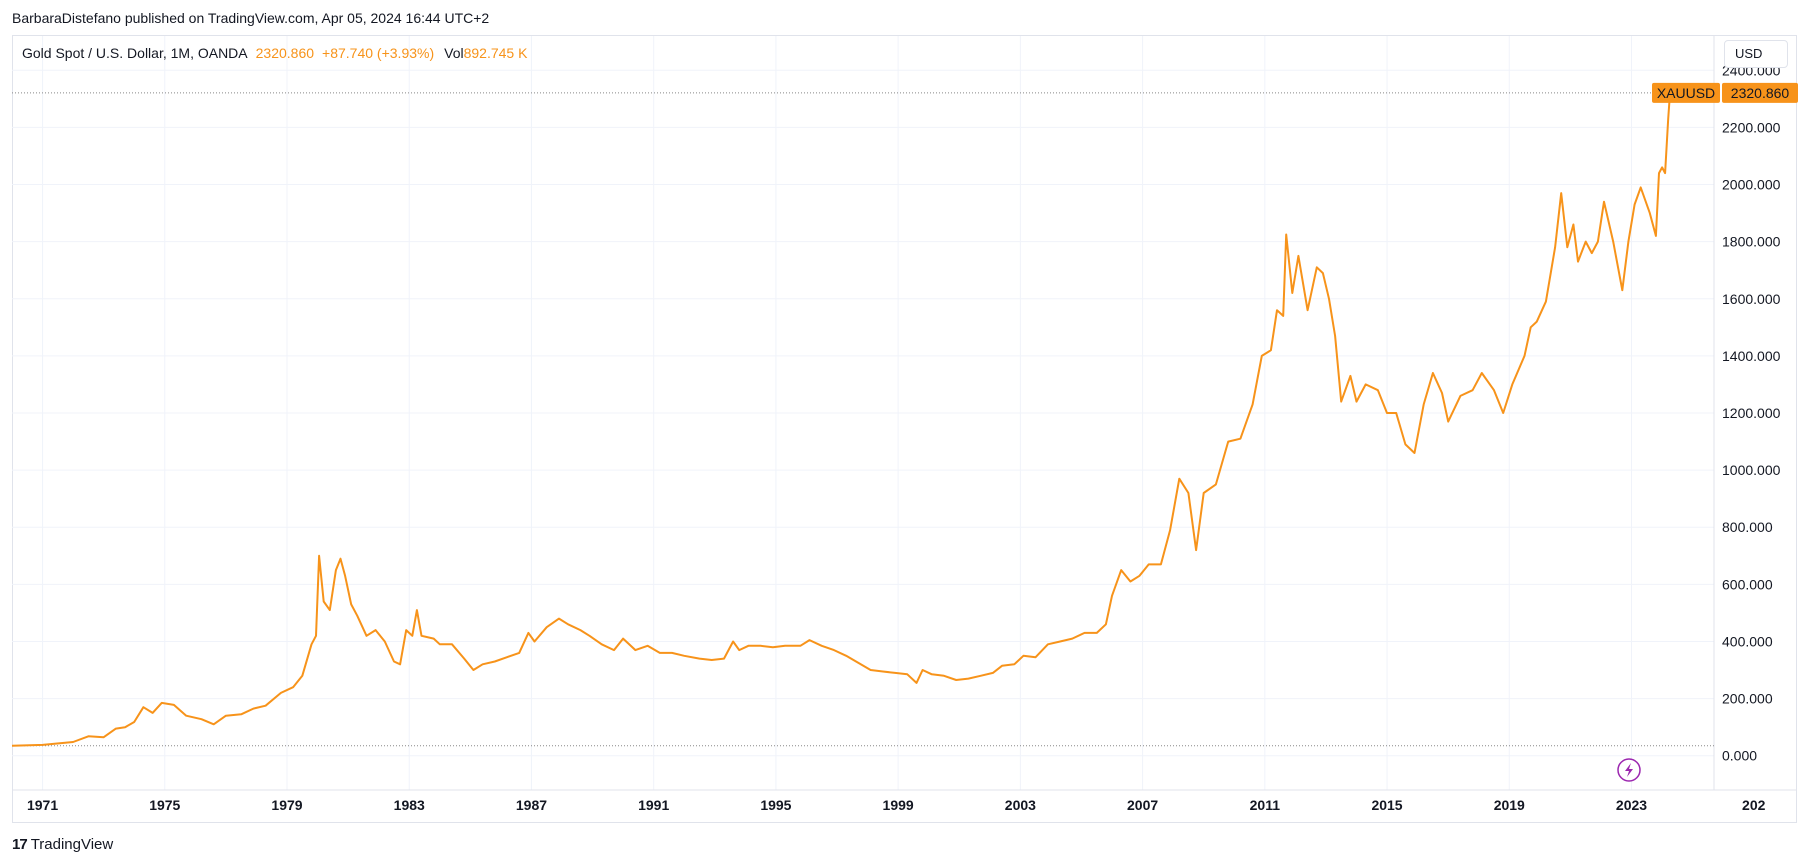  I want to click on x-tick-label: 202, so click(1754, 805).